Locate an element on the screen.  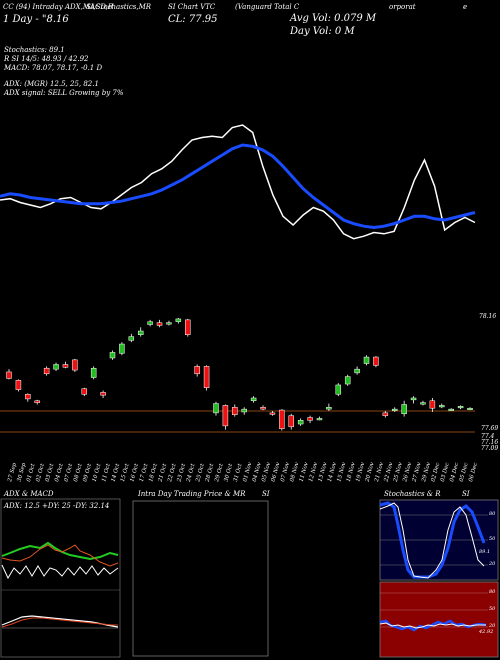
x-tick-label: 11 Nov is located at coordinates (304, 472).